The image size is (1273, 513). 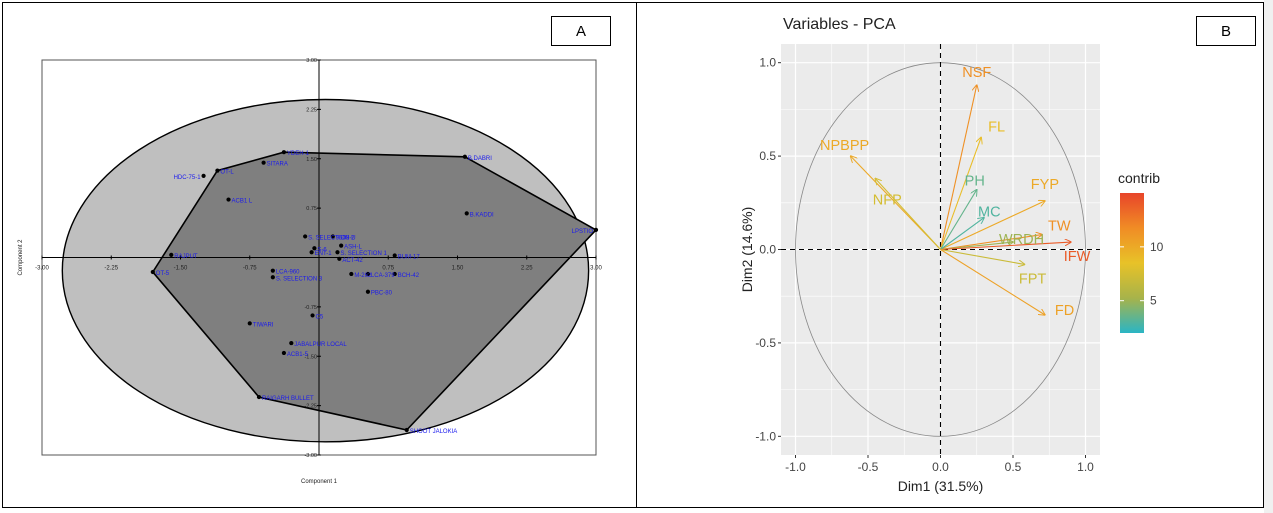 I want to click on point-label-act-42: ACT-42, so click(x=352, y=261).